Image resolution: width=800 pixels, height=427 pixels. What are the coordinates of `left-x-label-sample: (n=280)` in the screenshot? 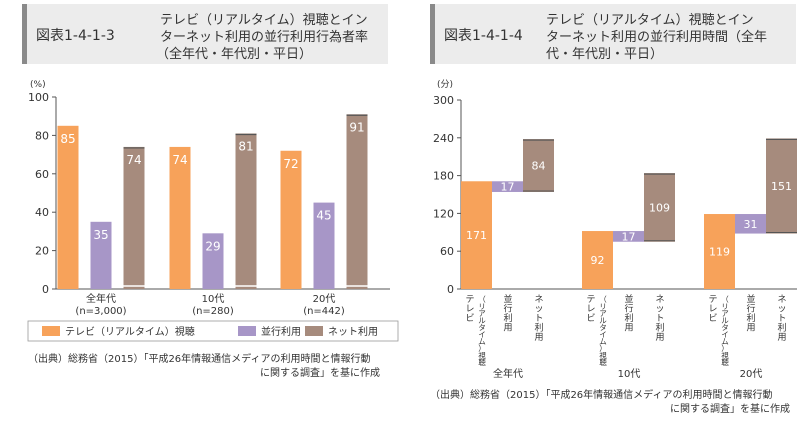 It's located at (213, 311).